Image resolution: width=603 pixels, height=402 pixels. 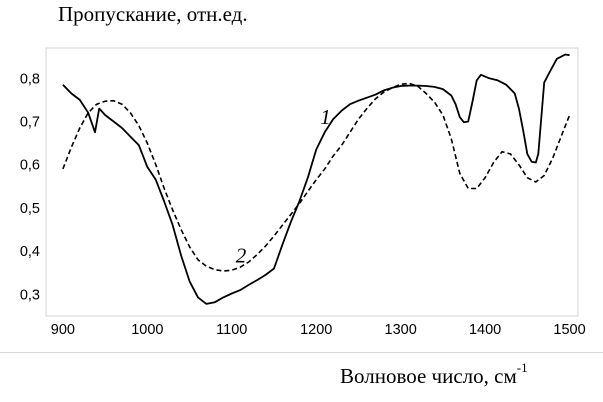 I want to click on series-label-2: 2, so click(x=241, y=255).